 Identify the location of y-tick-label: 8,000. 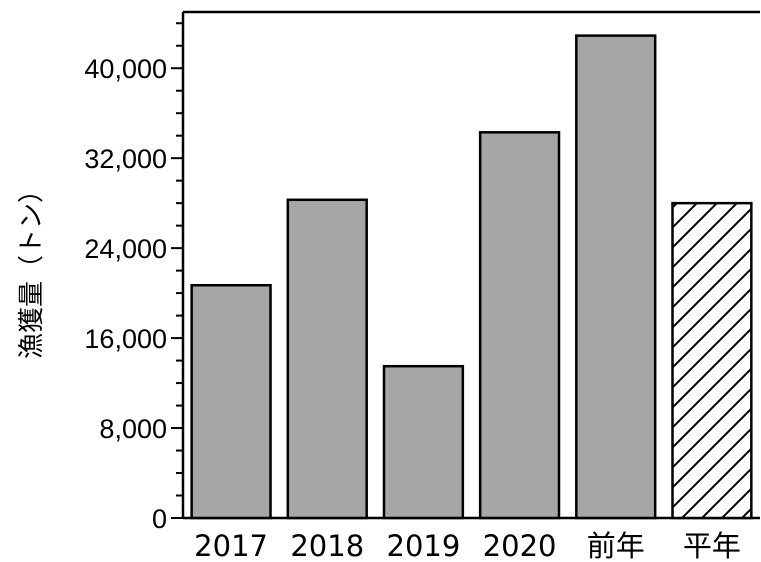
(133, 429).